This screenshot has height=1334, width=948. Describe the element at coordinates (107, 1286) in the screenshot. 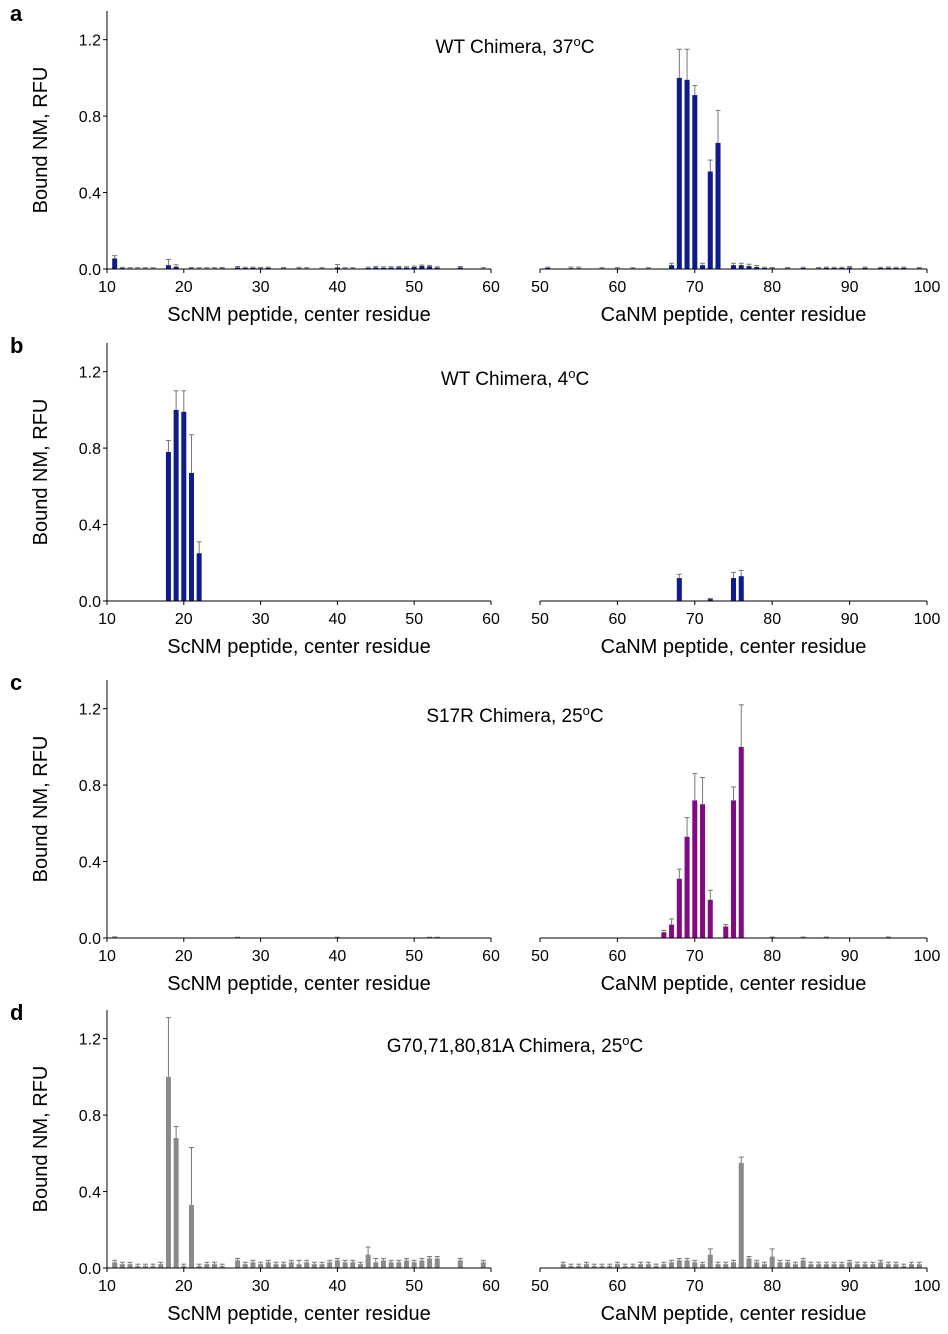

I see `x-tick-label: 10` at that location.